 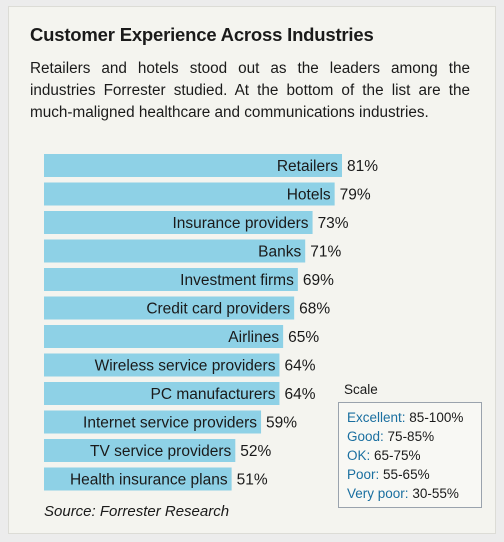 What do you see at coordinates (281, 423) in the screenshot?
I see `value-label: 59%` at bounding box center [281, 423].